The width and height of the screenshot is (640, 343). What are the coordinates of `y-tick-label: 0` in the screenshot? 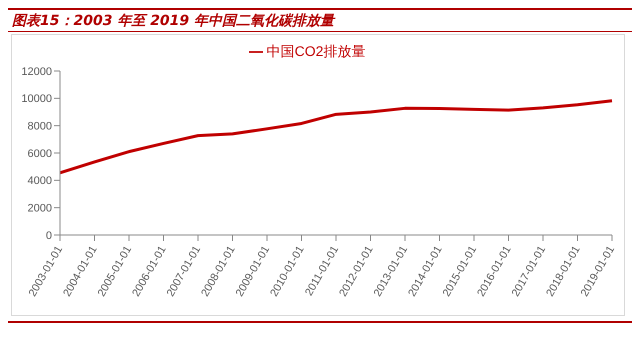 It's located at (49, 236).